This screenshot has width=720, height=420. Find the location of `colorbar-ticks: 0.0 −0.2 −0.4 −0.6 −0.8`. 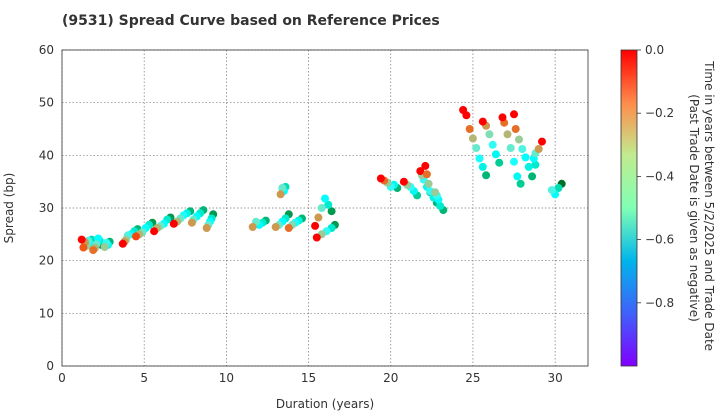

colorbar-ticks: 0.0 −0.2 −0.4 −0.6 −0.8 is located at coordinates (655, 176).